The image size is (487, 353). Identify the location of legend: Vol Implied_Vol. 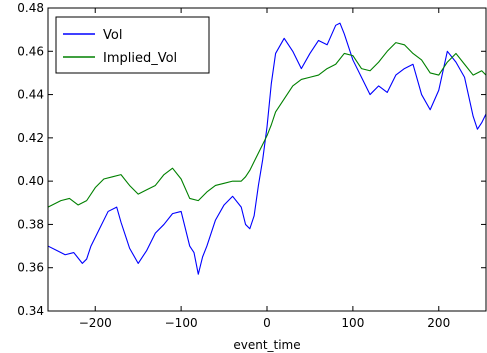
(132, 45).